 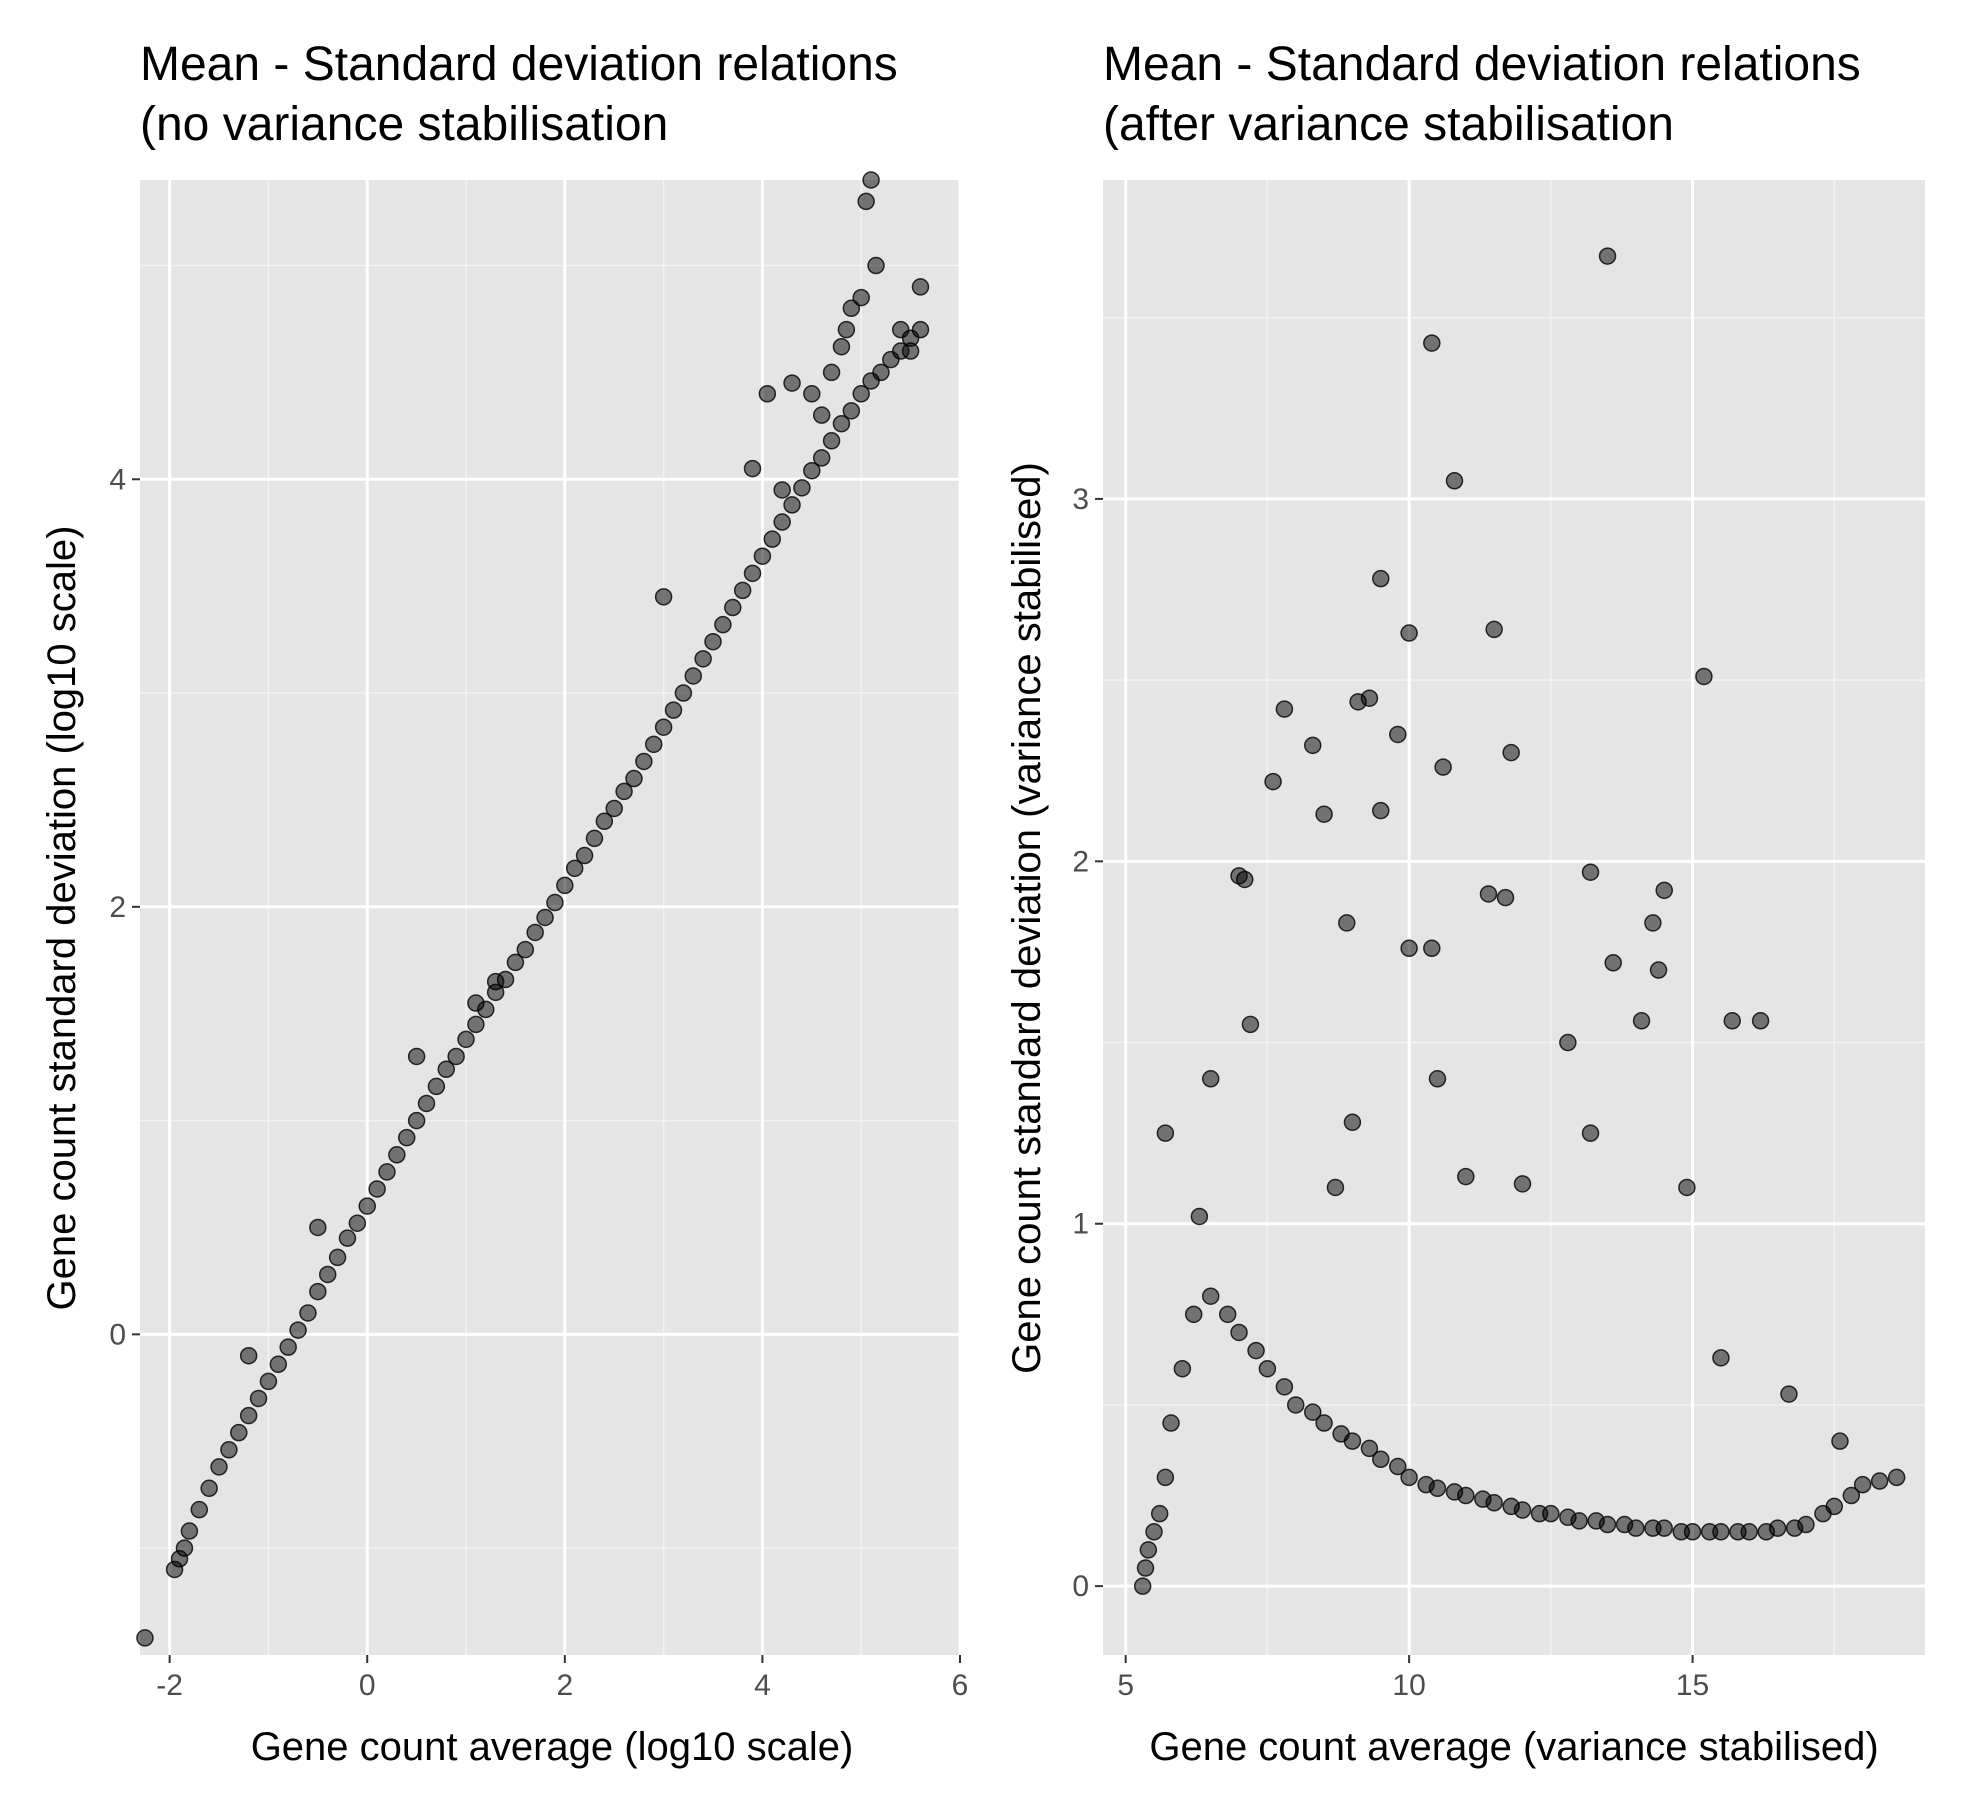 What do you see at coordinates (404, 124) in the screenshot?
I see `left-subtitle: (no variance stabilisation` at bounding box center [404, 124].